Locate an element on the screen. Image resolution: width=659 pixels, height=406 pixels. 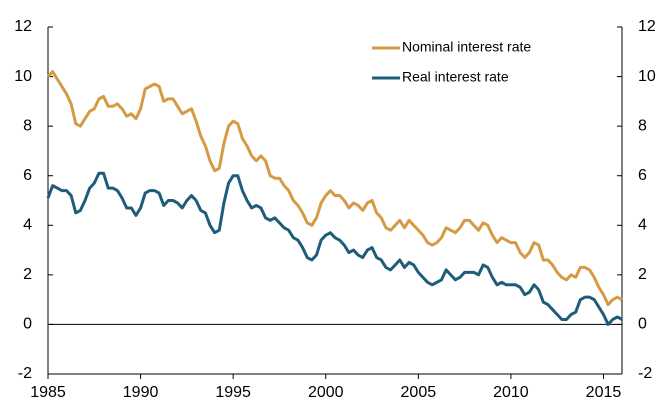
y-tick-label: 6 is located at coordinates (27, 175).